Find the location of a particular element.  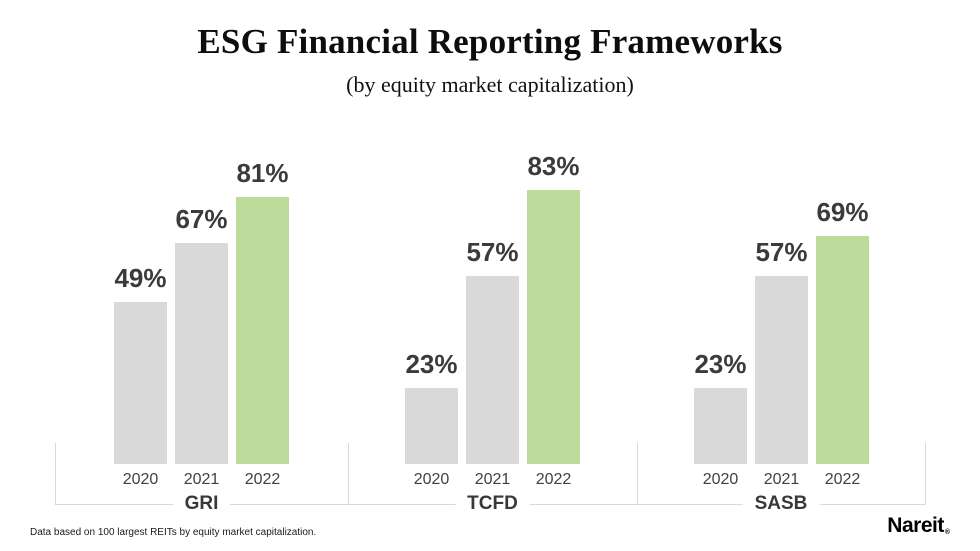

registered-trademark-icon: ® is located at coordinates (947, 532).